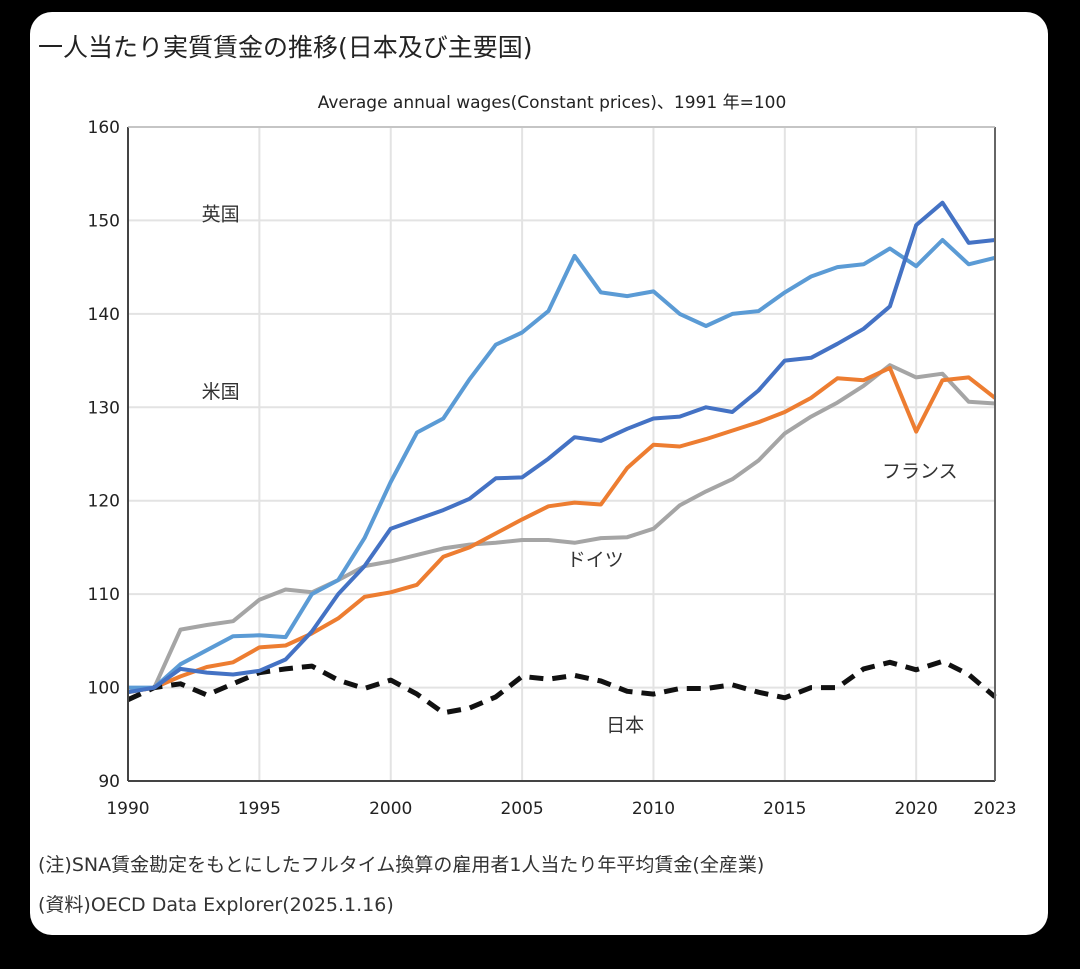 This screenshot has height=969, width=1080. I want to click on series-label: ドイツ, so click(595, 560).